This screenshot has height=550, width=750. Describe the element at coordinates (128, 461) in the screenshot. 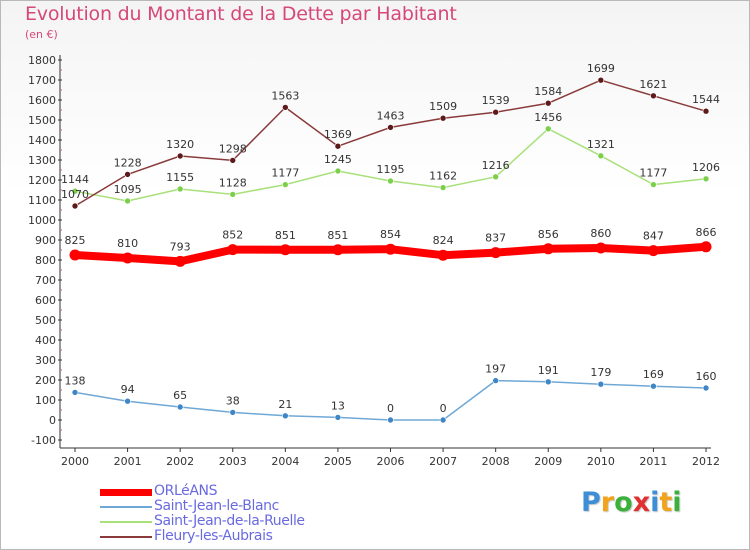

I see `x-tick-label: 2001` at that location.